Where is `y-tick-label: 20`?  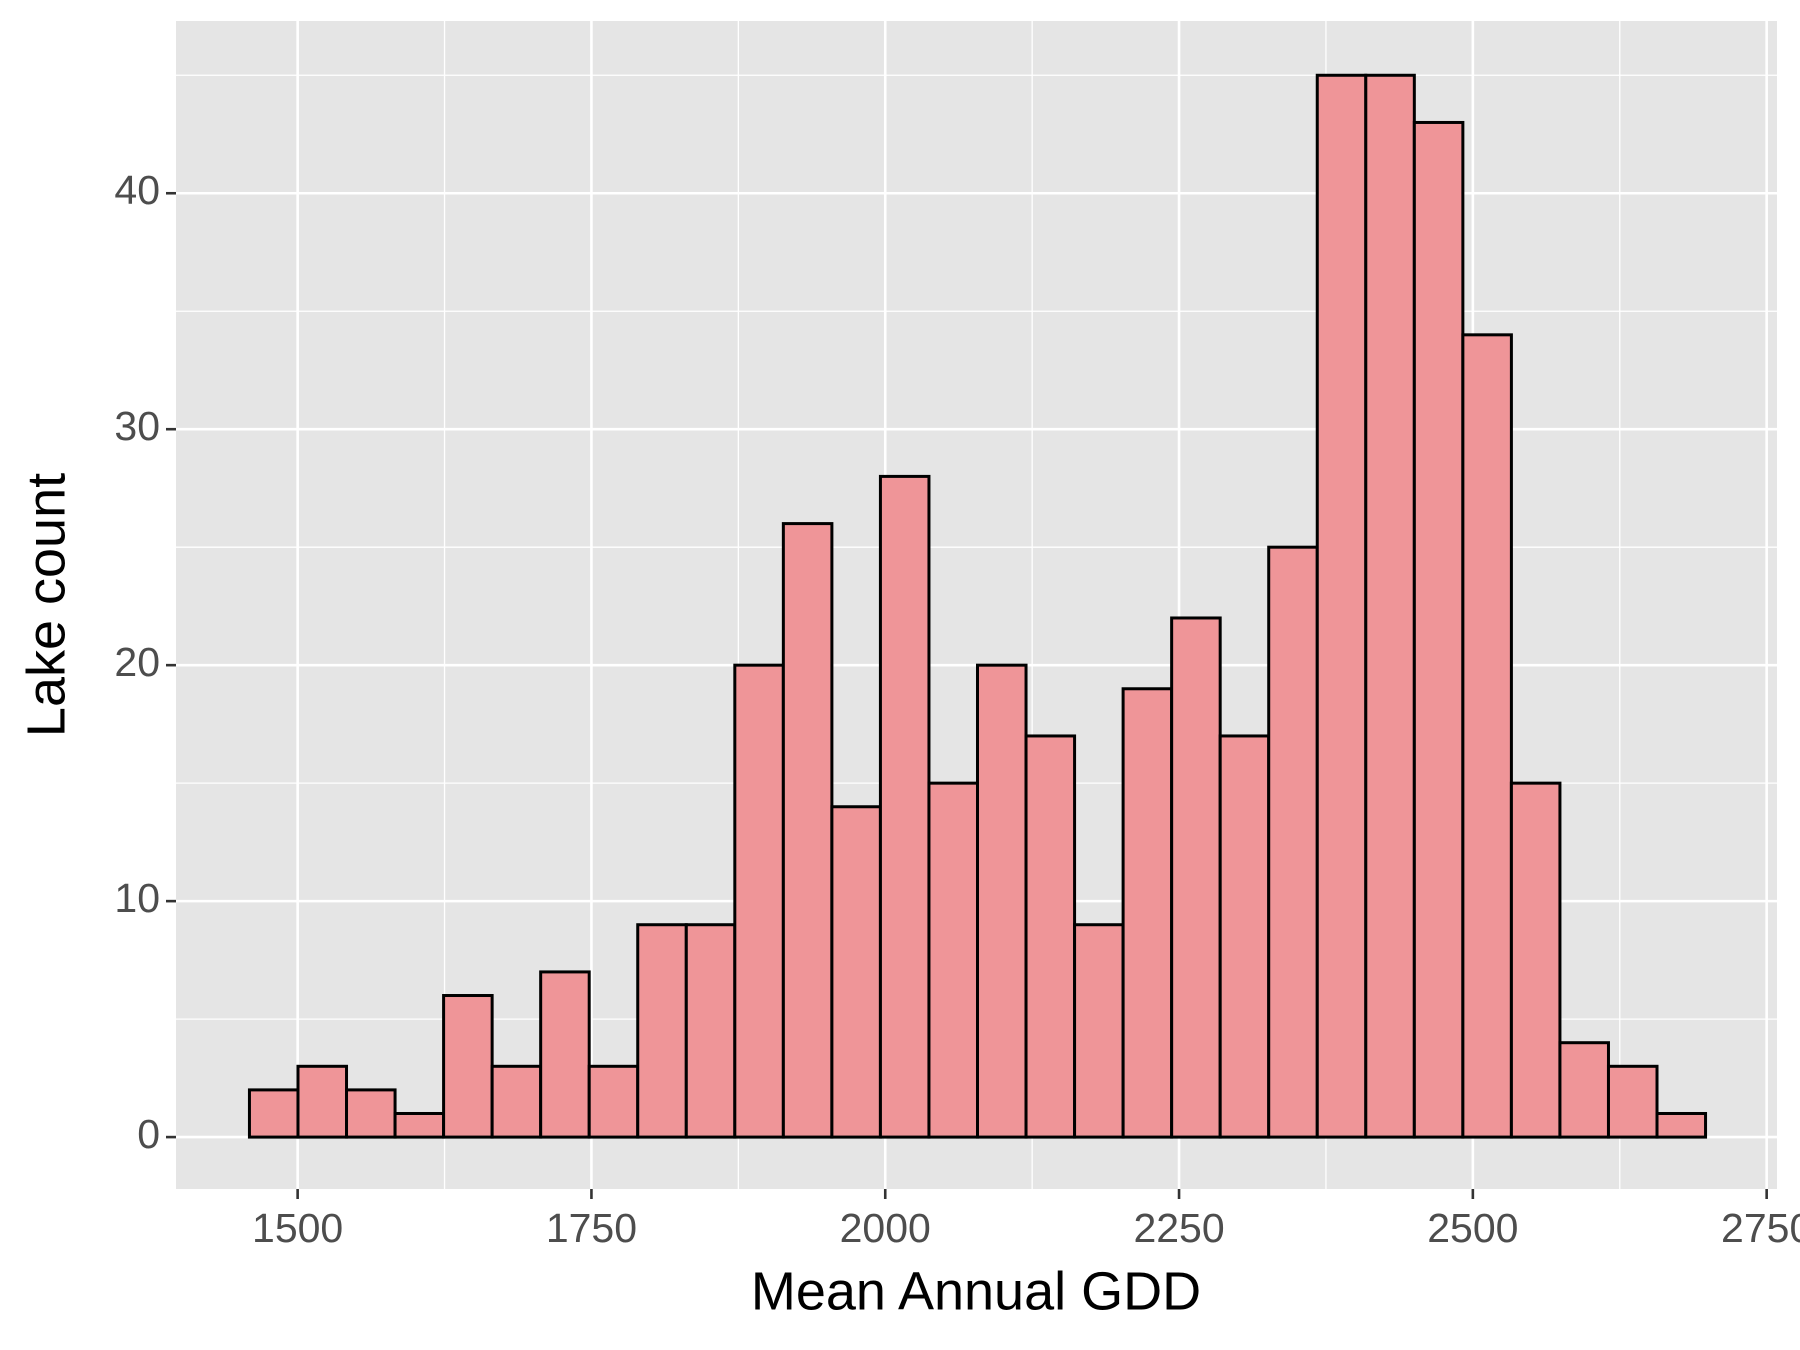
y-tick-label: 20 is located at coordinates (137, 662).